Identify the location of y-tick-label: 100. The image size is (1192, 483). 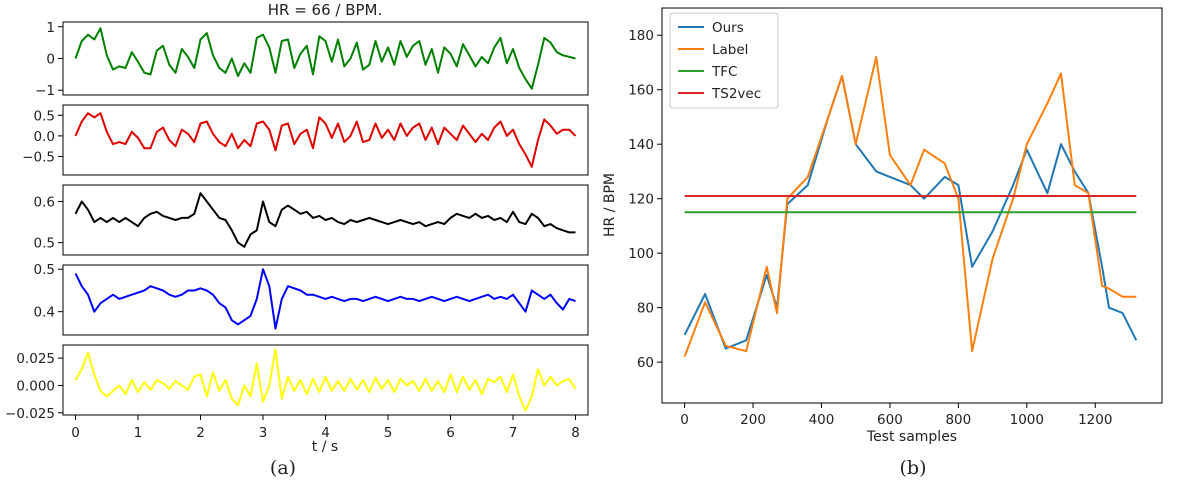
(641, 254).